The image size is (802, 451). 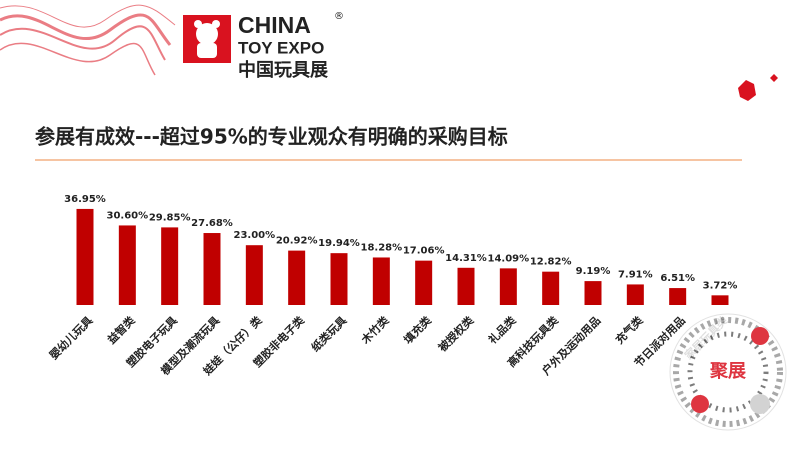 What do you see at coordinates (283, 70) in the screenshot?
I see `brand-name-cn: 中国玩具展` at bounding box center [283, 70].